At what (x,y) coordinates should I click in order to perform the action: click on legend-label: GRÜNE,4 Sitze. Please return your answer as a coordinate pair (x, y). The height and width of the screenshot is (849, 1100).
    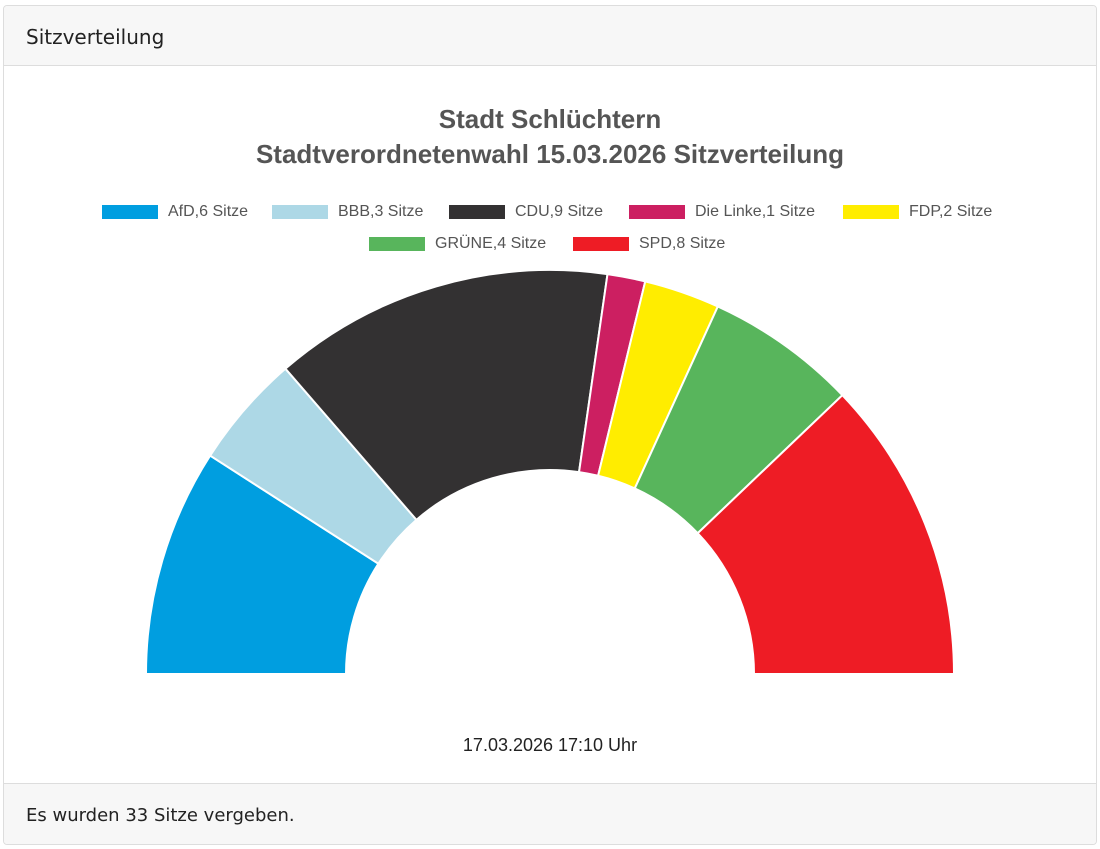
    Looking at the image, I should click on (490, 243).